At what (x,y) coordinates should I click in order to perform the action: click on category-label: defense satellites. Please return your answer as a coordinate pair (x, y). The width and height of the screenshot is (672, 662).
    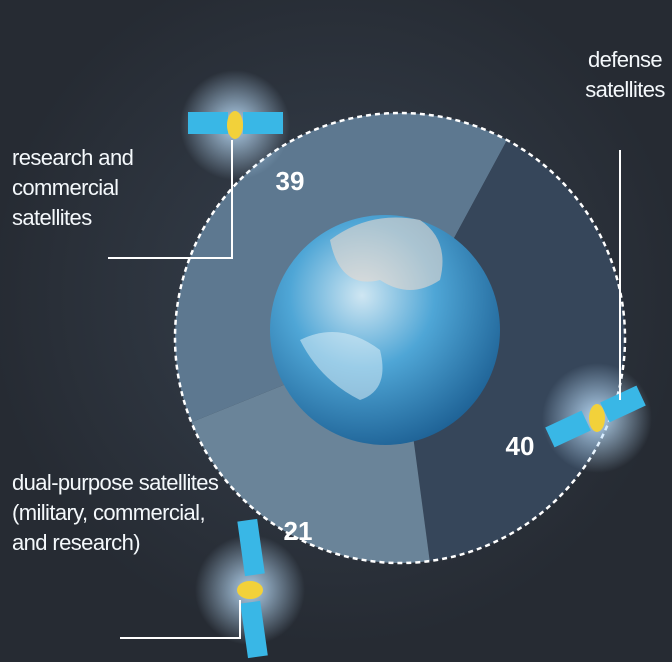
    Looking at the image, I should click on (625, 74).